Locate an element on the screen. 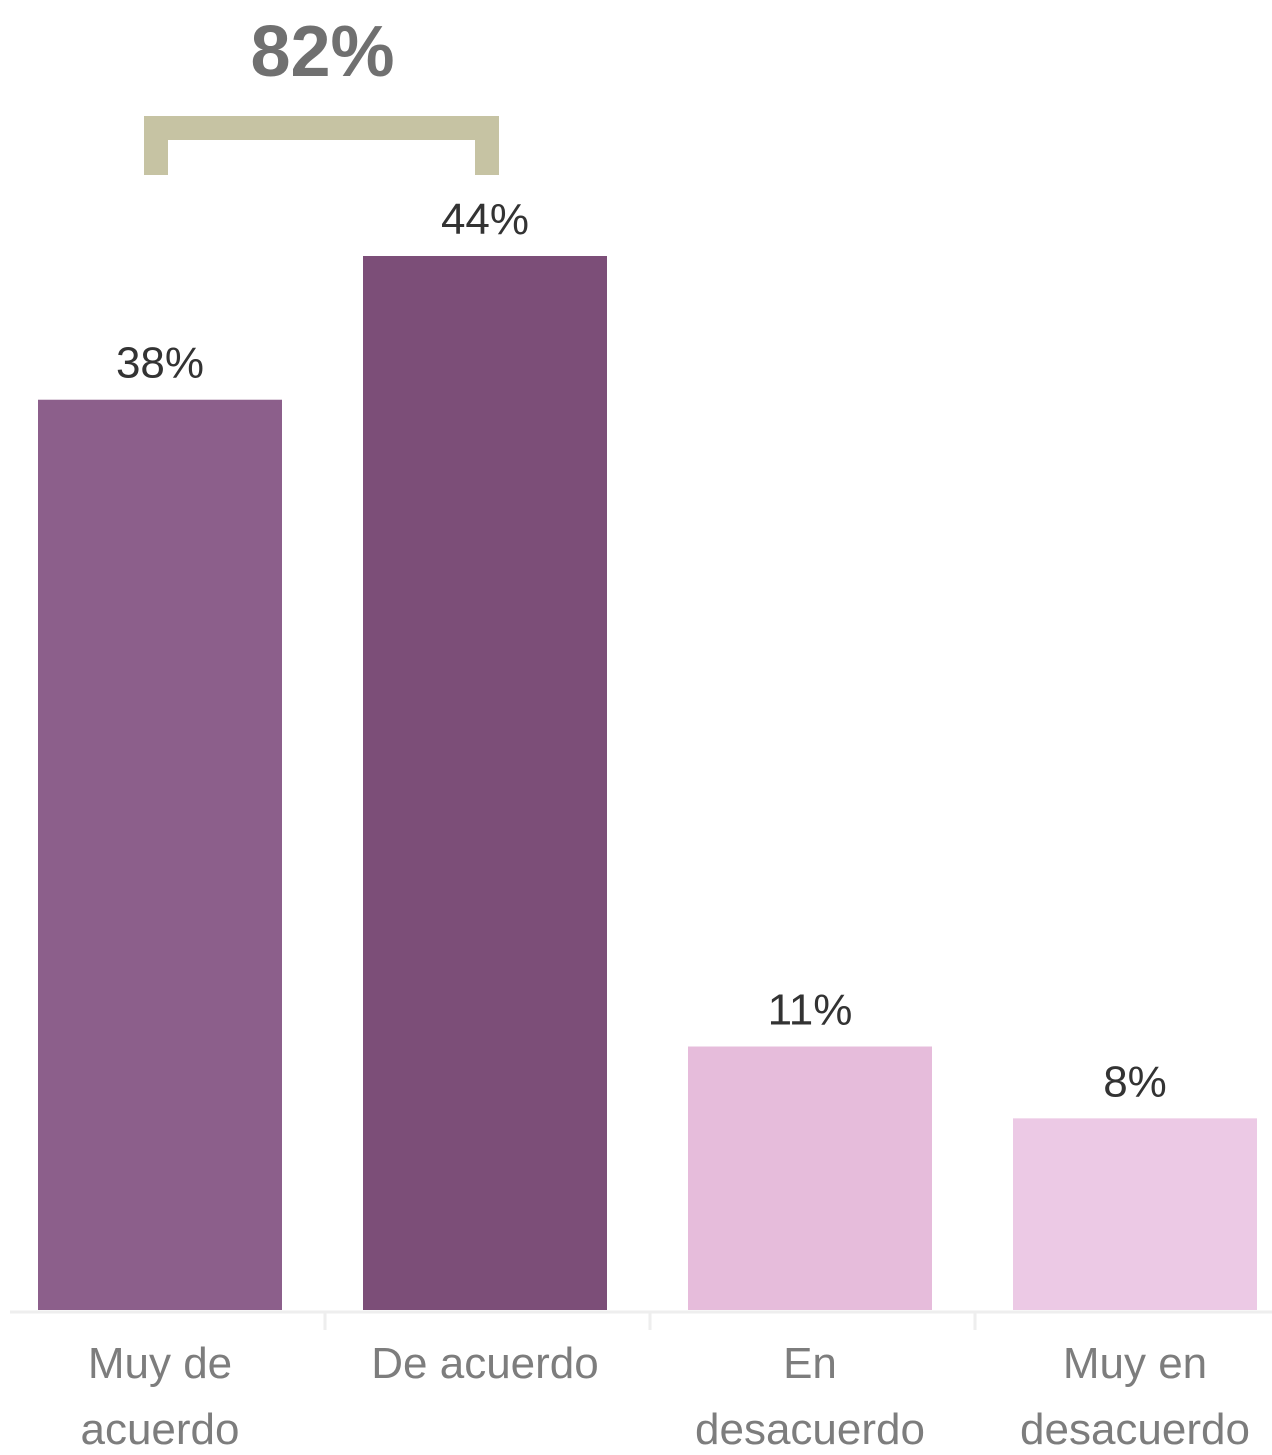 This screenshot has width=1272, height=1455. bar-value-label-0: 38% is located at coordinates (160, 363).